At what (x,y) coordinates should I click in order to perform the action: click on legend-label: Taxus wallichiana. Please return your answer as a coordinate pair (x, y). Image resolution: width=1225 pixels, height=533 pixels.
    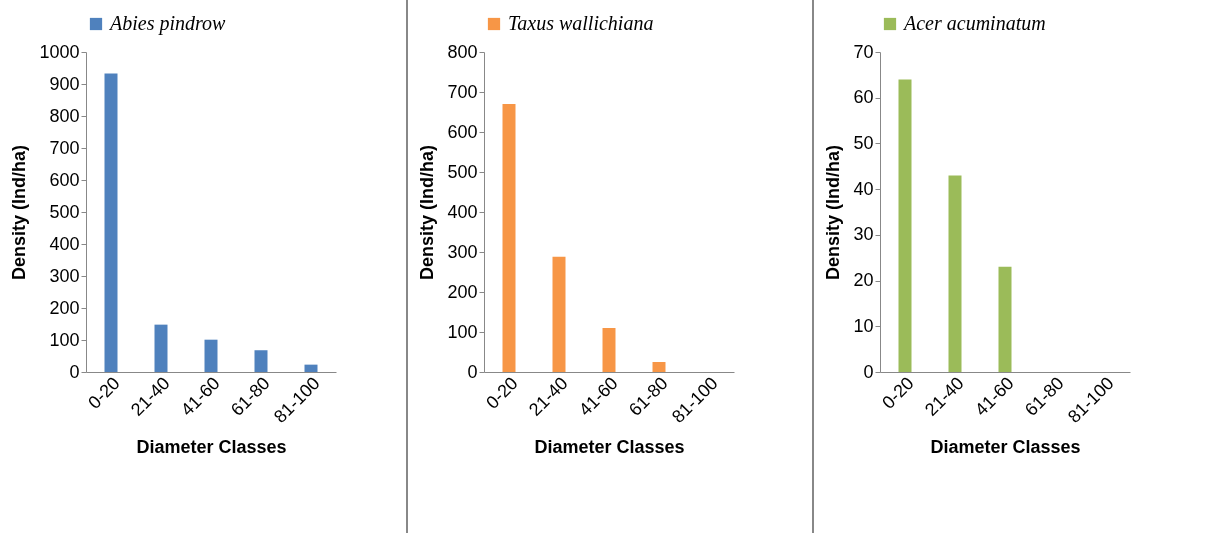
    Looking at the image, I should click on (581, 23).